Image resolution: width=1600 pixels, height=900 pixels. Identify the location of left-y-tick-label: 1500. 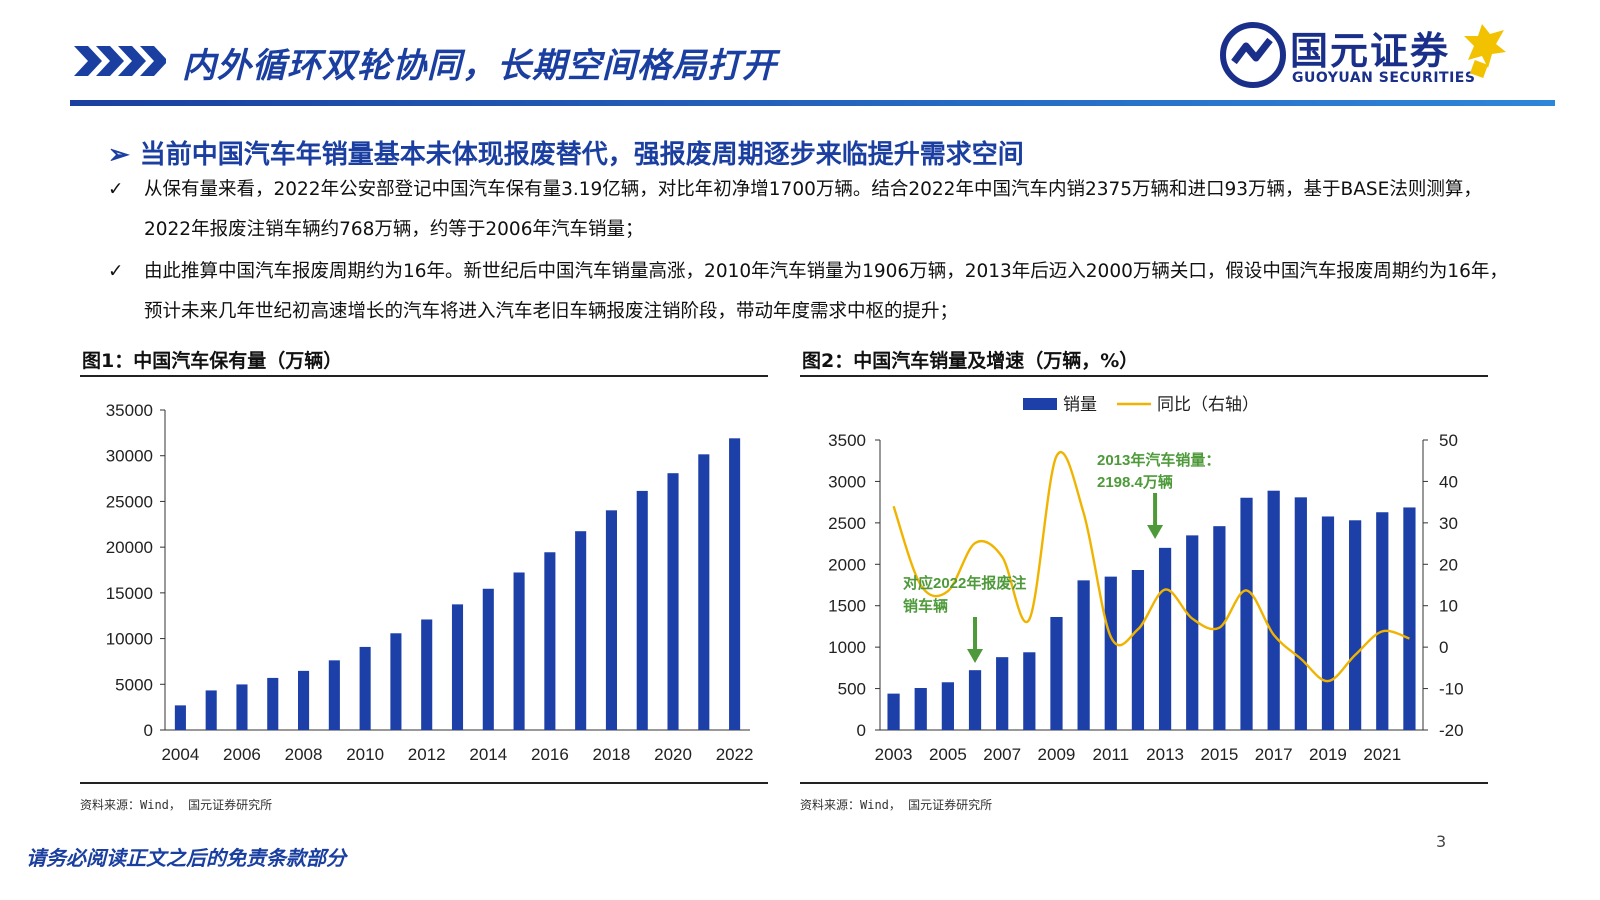
(847, 606).